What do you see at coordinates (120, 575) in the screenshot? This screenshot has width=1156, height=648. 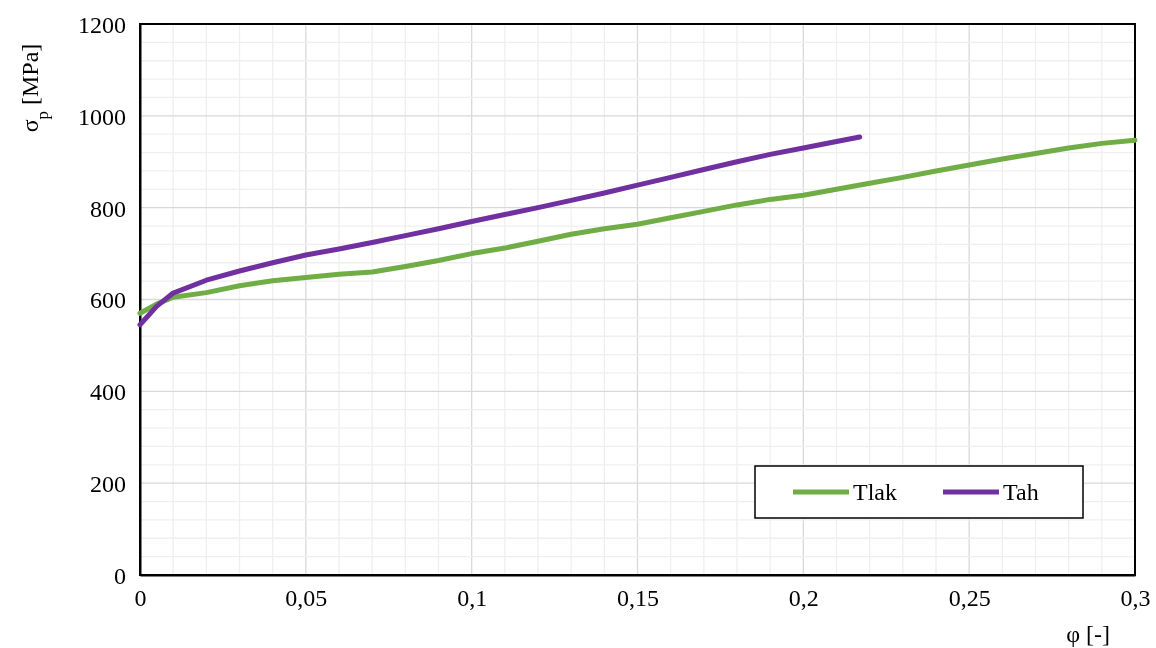 I see `y-tick-label: 0` at bounding box center [120, 575].